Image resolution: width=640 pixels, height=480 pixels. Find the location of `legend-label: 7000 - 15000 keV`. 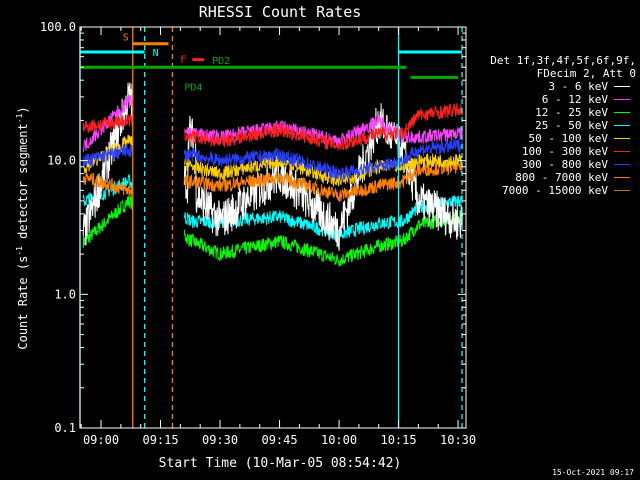

legend-label: 7000 - 15000 keV is located at coordinates (555, 190).